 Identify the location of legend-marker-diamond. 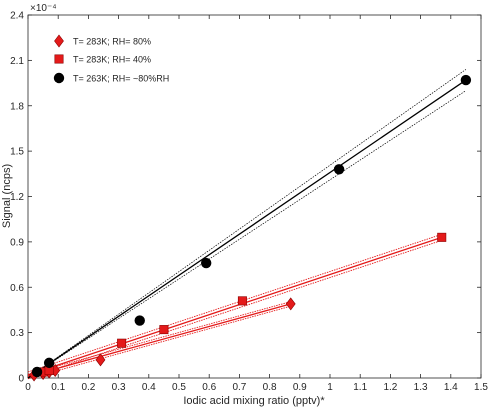
(59, 41).